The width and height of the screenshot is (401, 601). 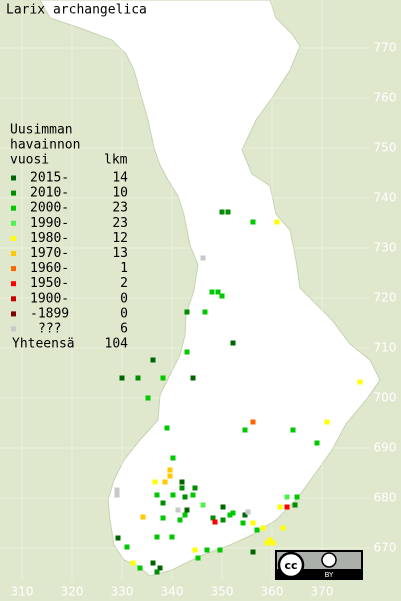 What do you see at coordinates (319, 565) in the screenshot?
I see `license-badge: cc BY` at bounding box center [319, 565].